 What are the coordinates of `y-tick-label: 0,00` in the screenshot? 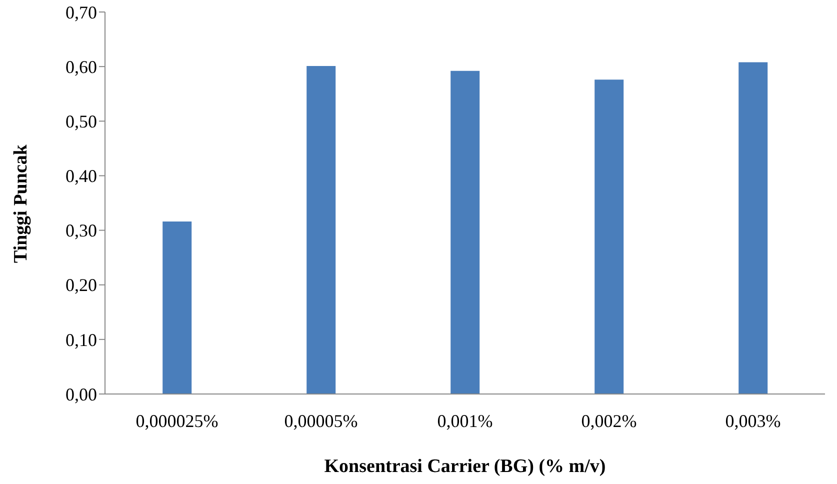 It's located at (81, 394).